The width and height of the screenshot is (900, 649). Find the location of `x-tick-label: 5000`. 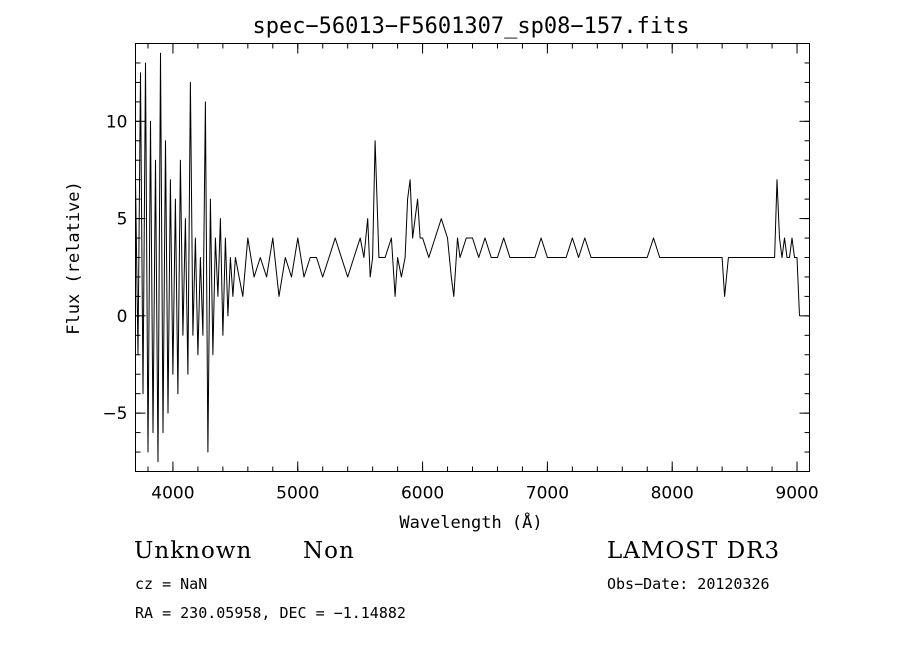

x-tick-label: 5000 is located at coordinates (297, 494).